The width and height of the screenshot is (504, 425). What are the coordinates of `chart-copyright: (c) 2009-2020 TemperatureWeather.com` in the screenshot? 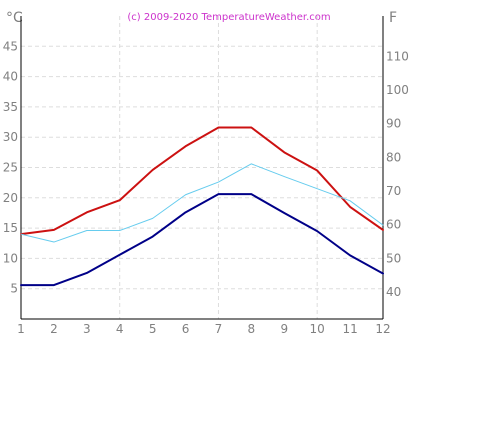 It's located at (228, 17).